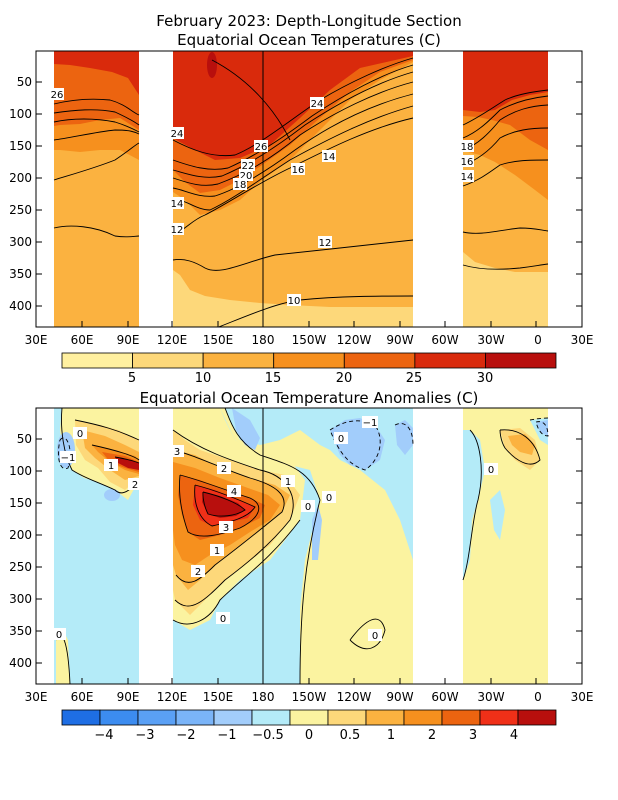 The width and height of the screenshot is (618, 800). I want to click on colorbar-tick-label: 3, so click(473, 735).